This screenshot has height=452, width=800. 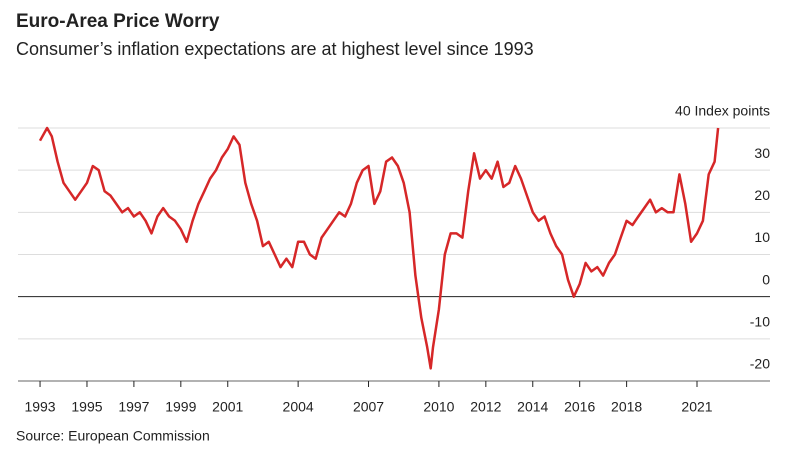 I want to click on x-tick-label: 2001, so click(x=227, y=407).